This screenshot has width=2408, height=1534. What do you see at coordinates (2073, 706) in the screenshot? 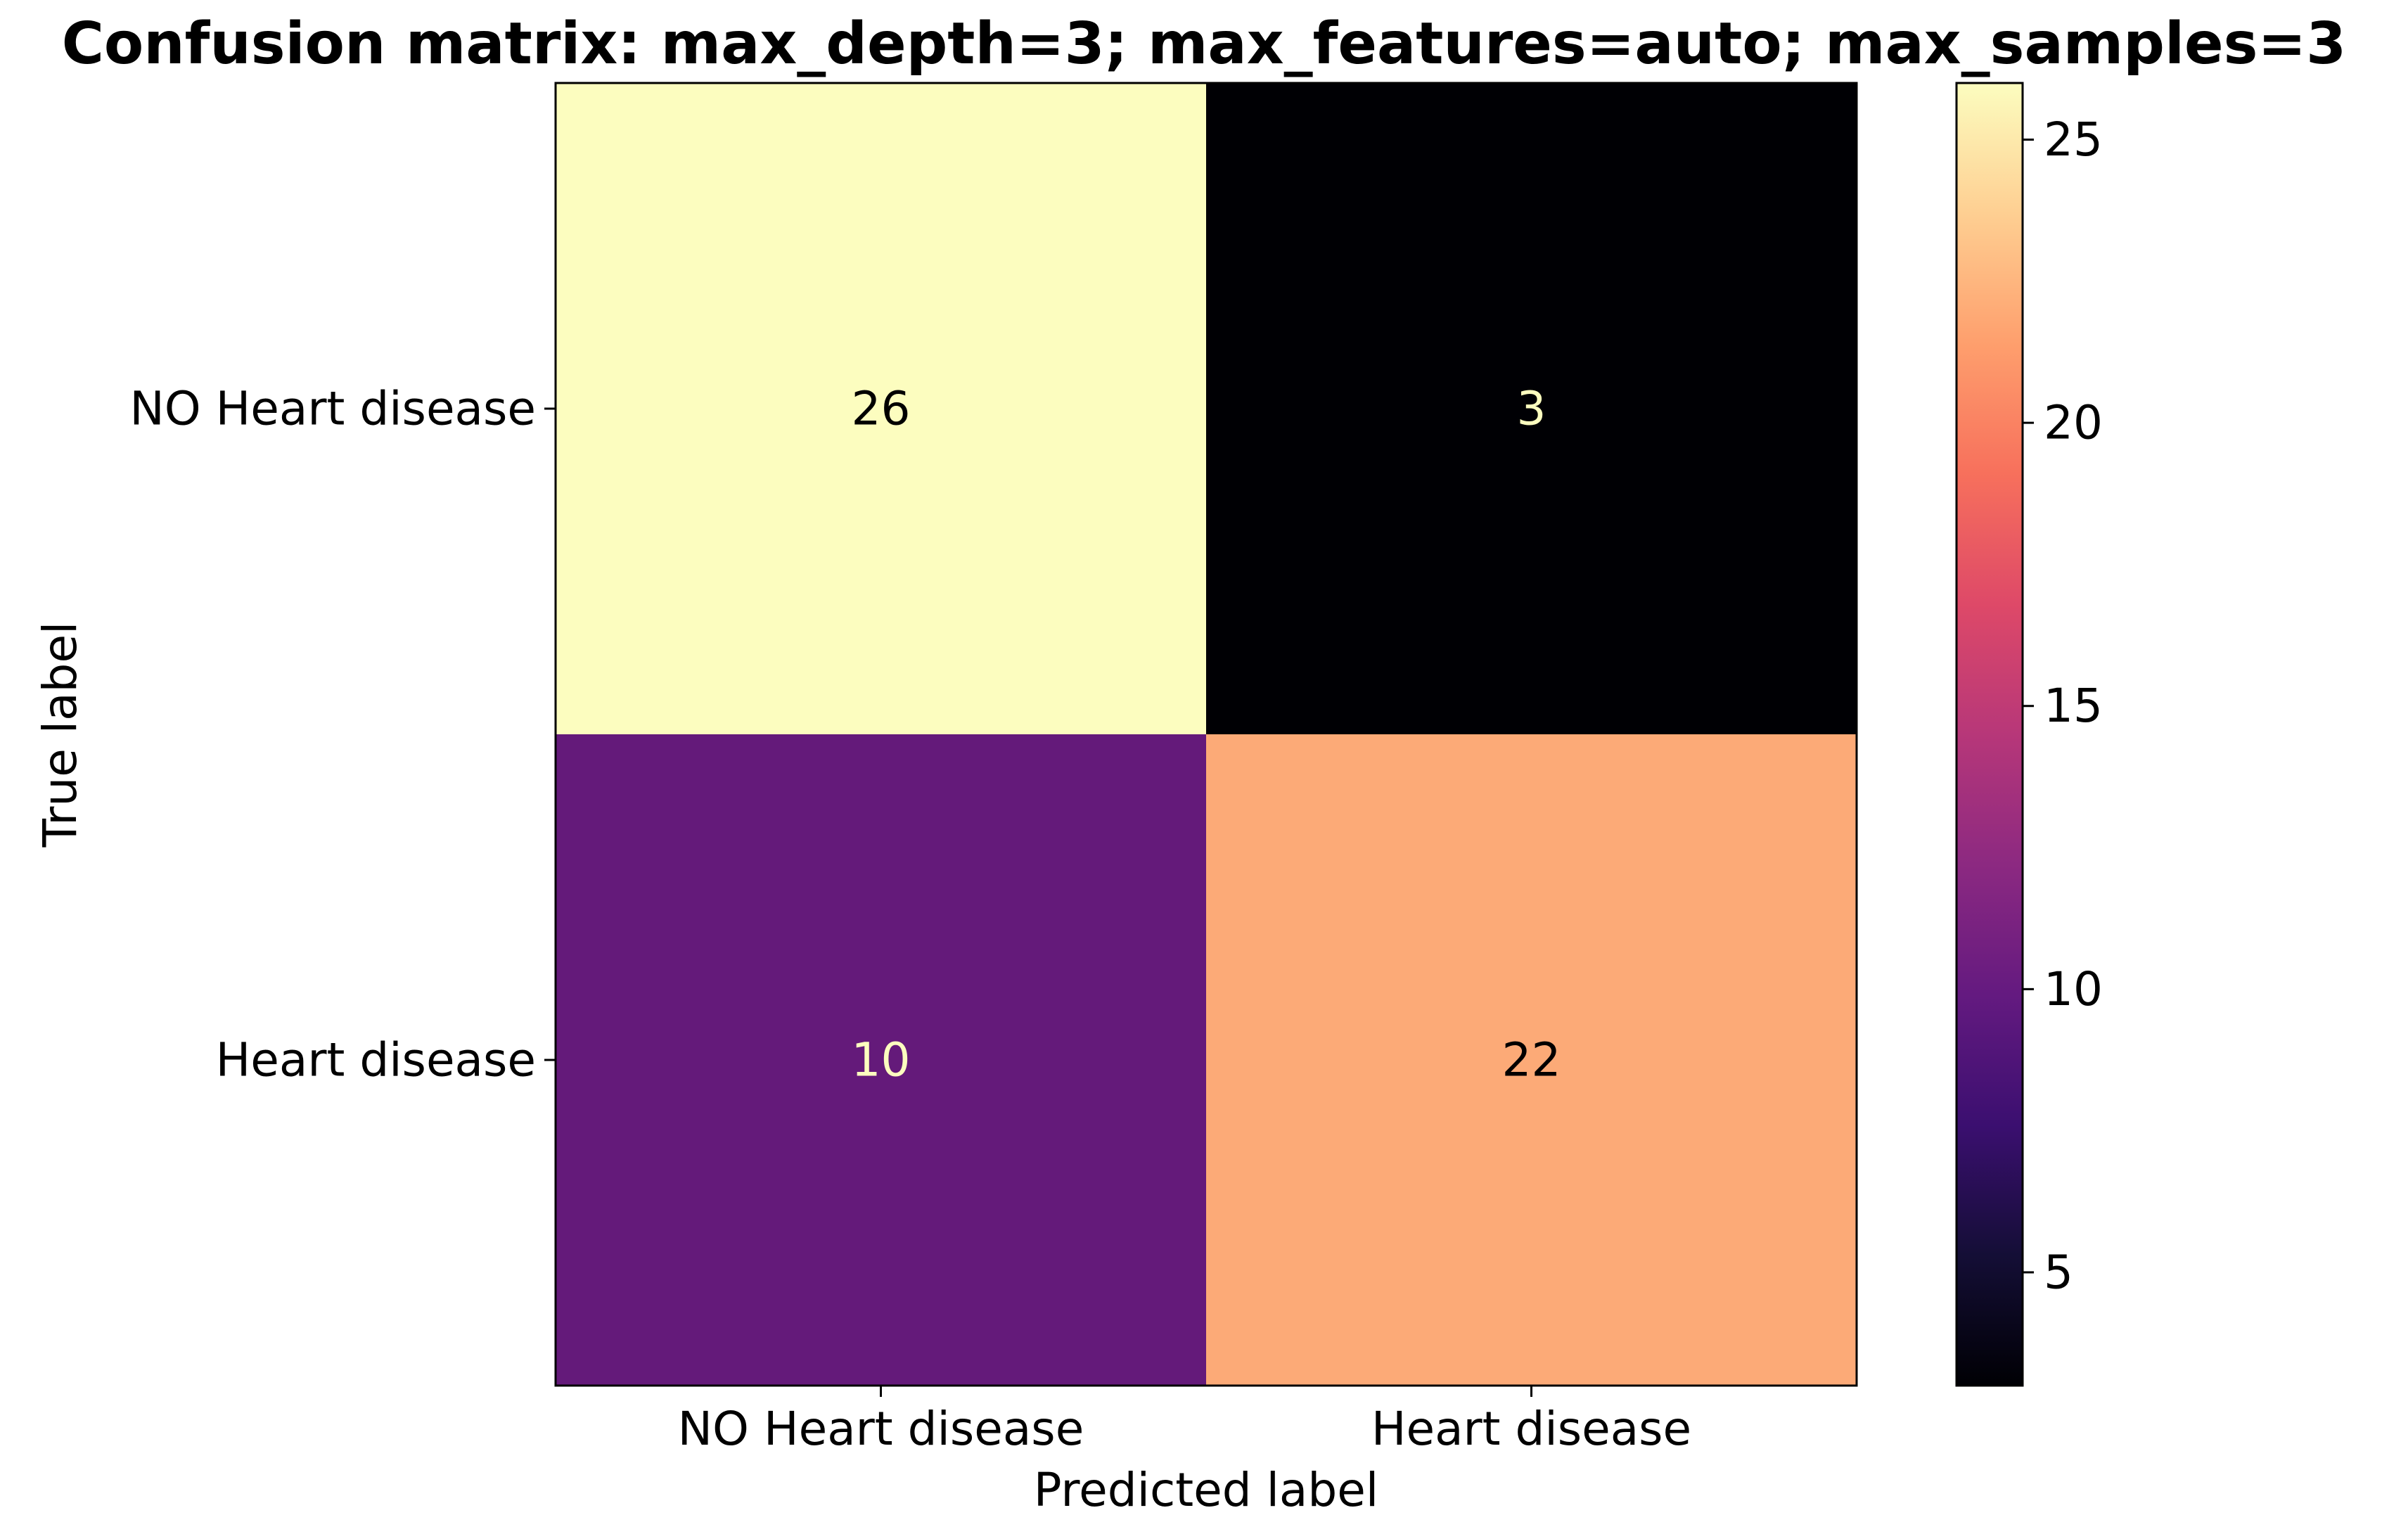
I see `colorbar-tick-label: 15` at bounding box center [2073, 706].